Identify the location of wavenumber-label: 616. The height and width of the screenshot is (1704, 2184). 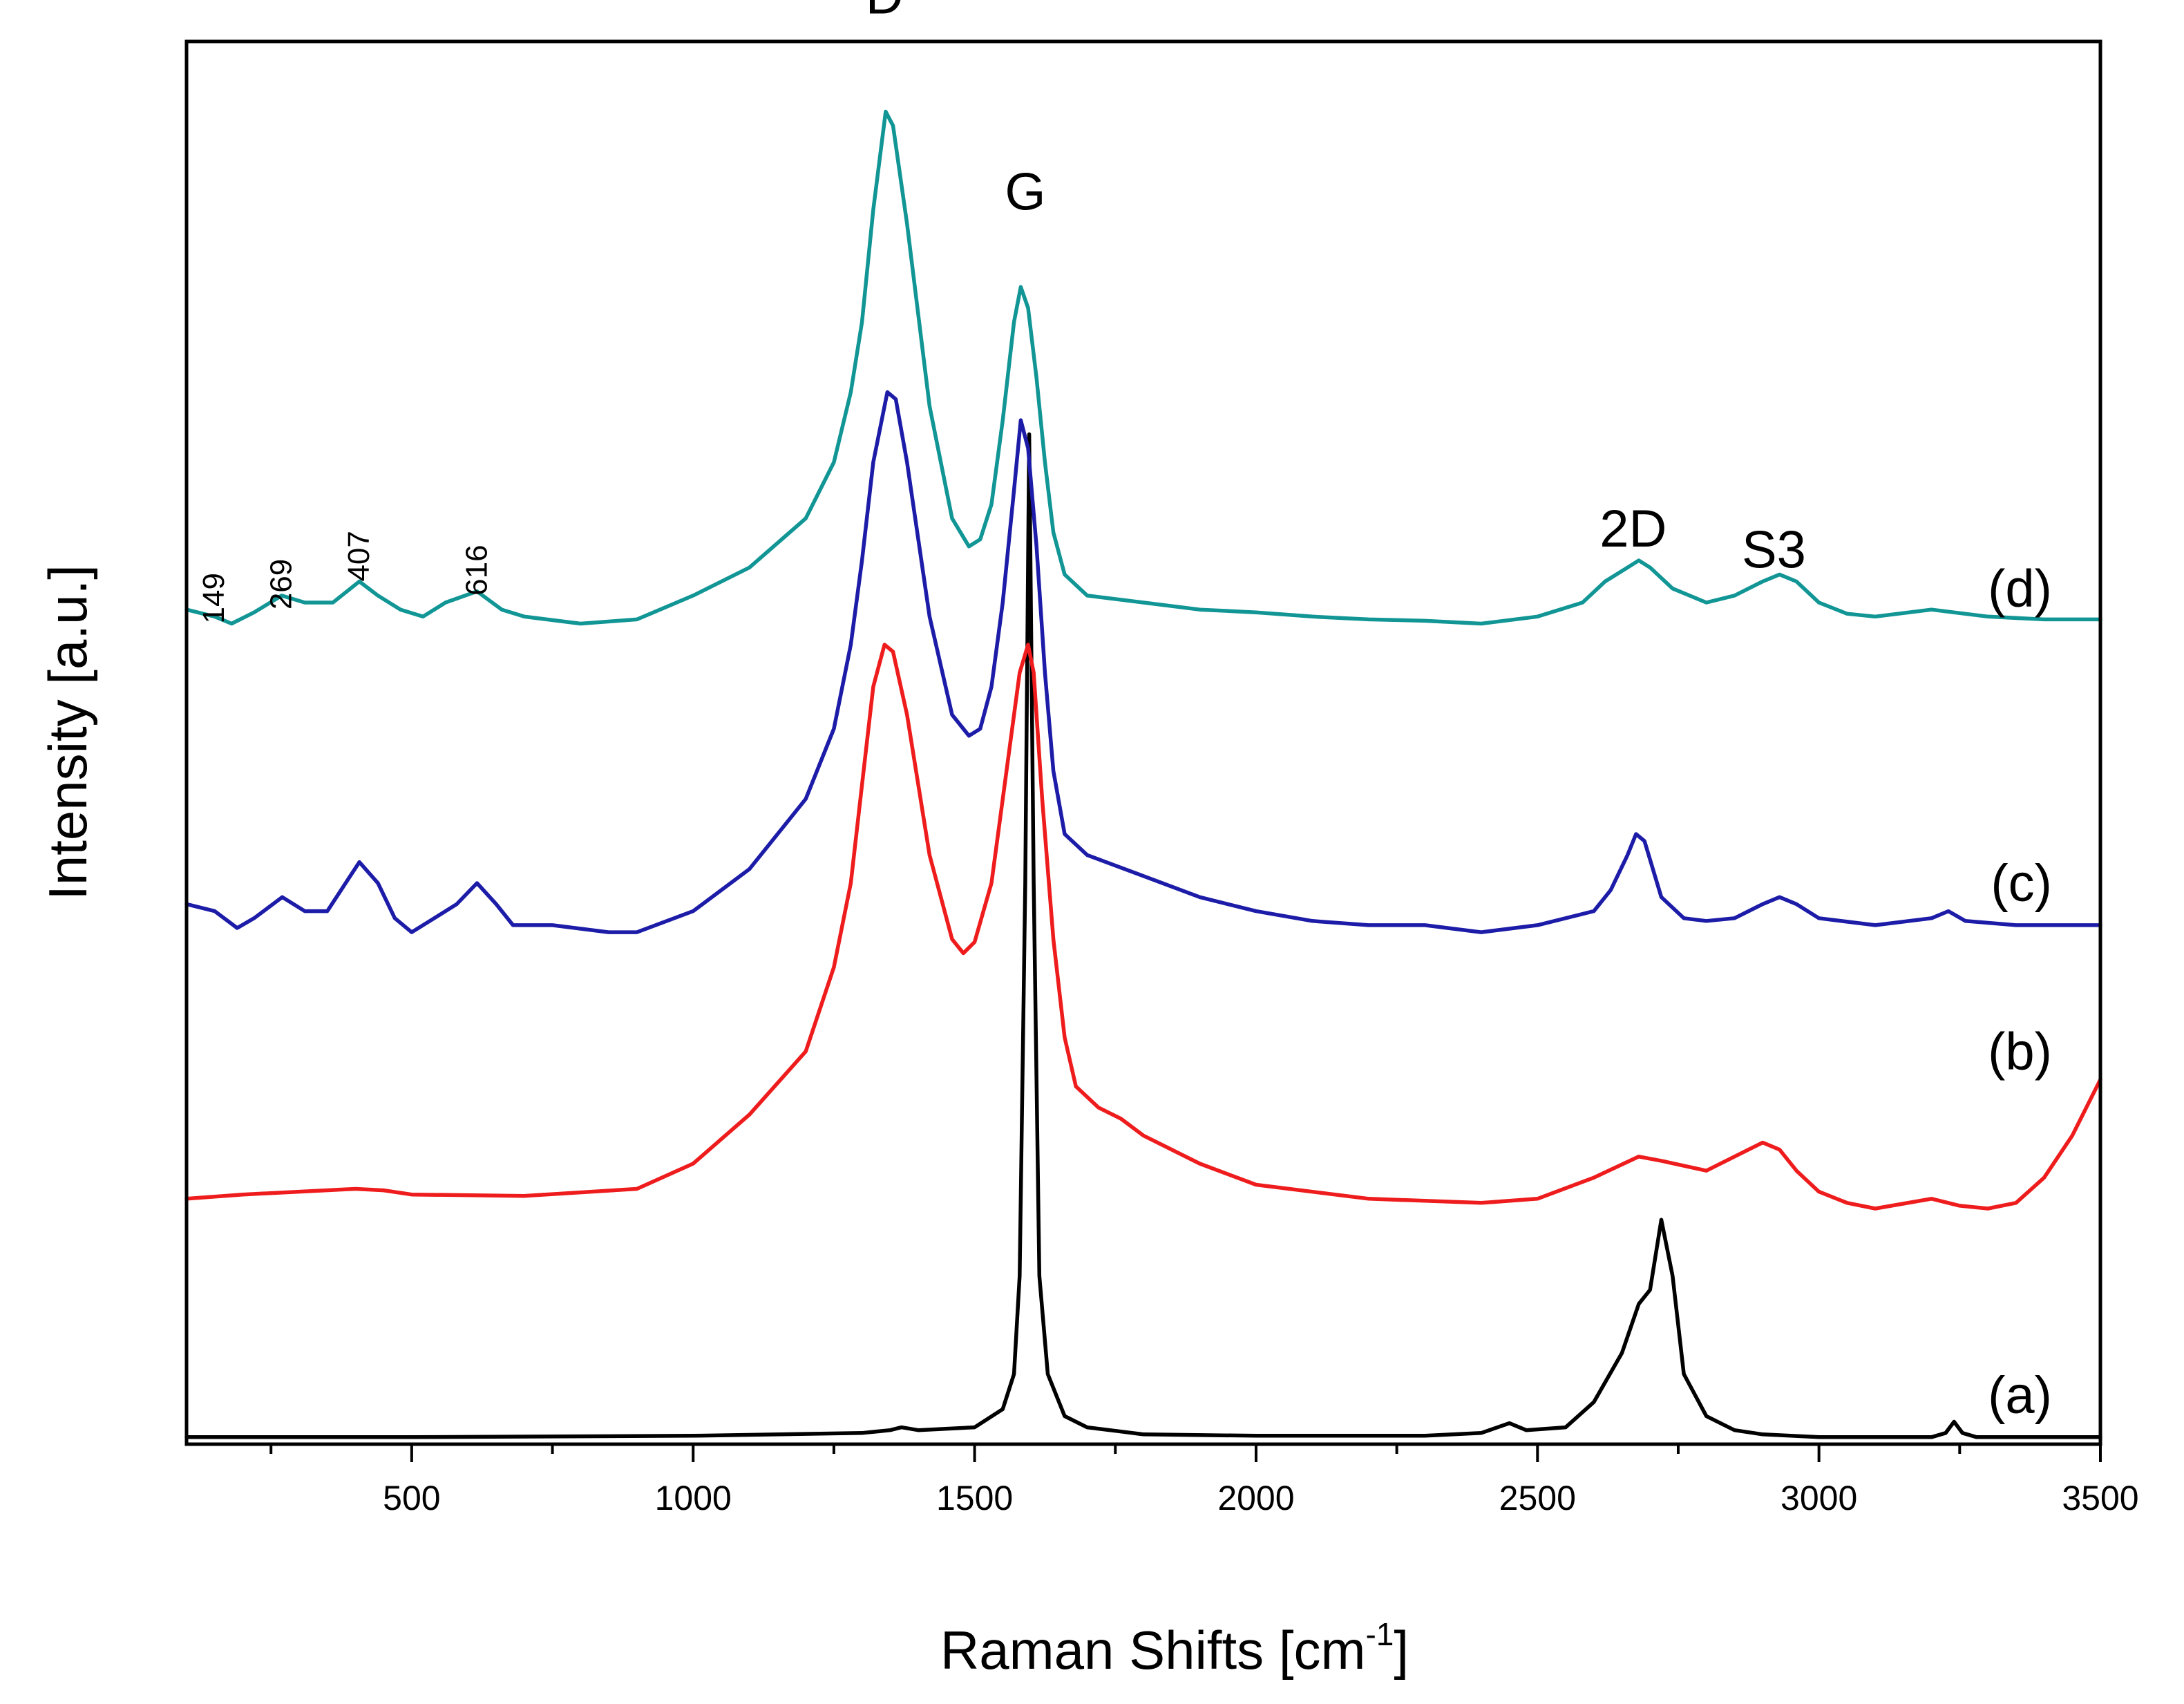
(476, 570).